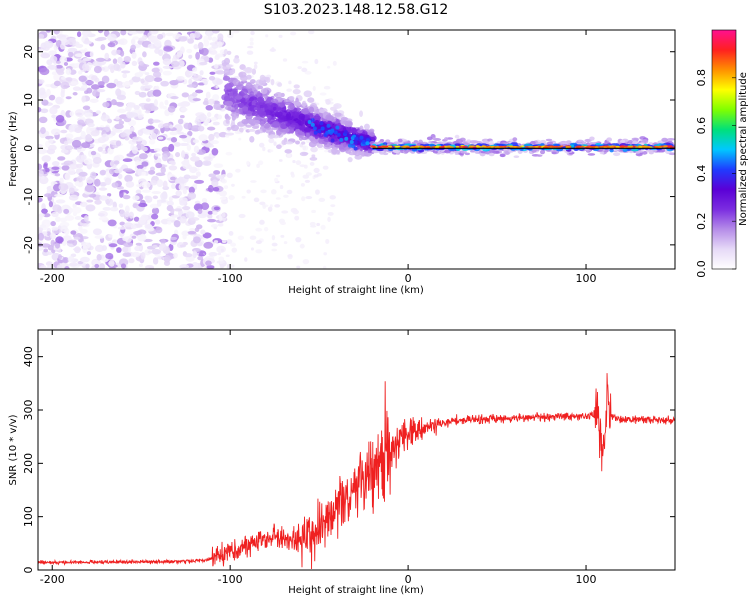  Describe the element at coordinates (52, 579) in the screenshot. I see `snr-x-tick-label: -200` at that location.